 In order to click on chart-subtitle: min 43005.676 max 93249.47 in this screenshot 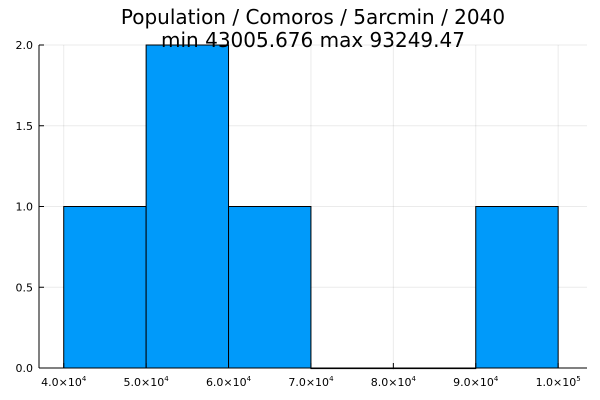, I will do `click(313, 40)`.